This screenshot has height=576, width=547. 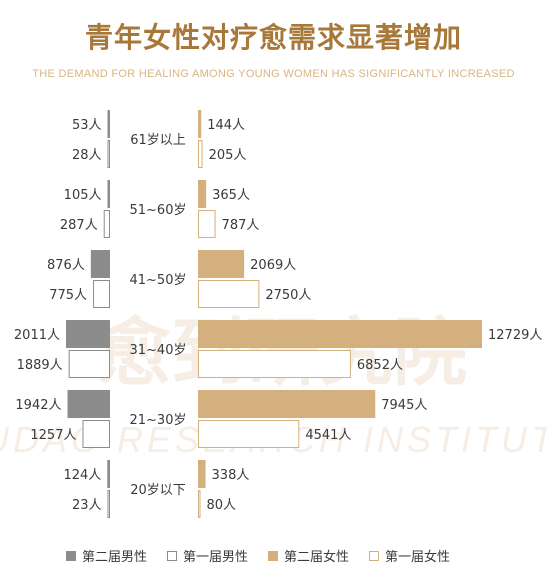 I want to click on legend-item-male-second: 第二届男性, so click(x=106, y=555).